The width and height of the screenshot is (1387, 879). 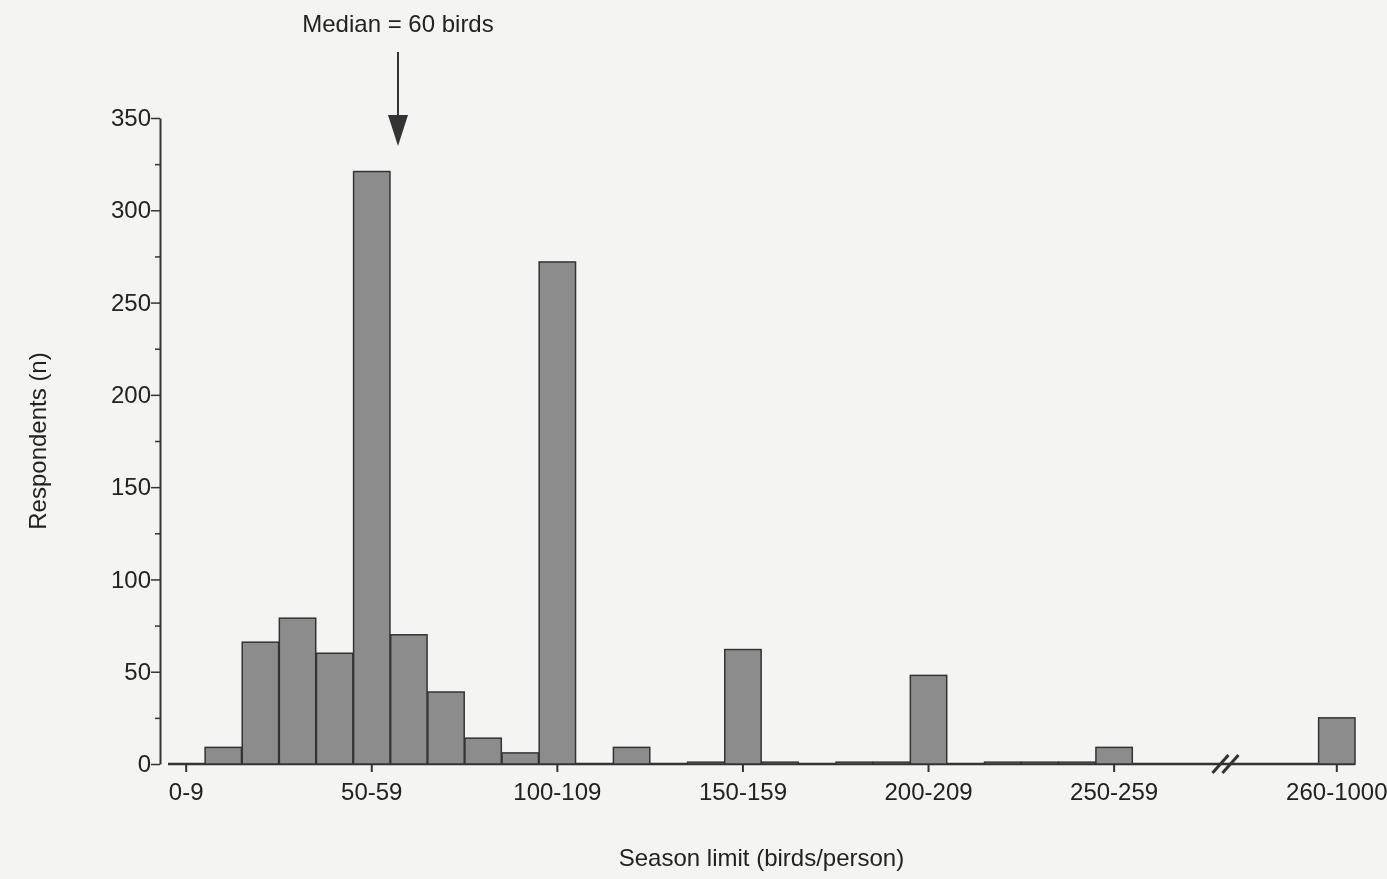 What do you see at coordinates (144, 764) in the screenshot?
I see `y-tick-label: 0` at bounding box center [144, 764].